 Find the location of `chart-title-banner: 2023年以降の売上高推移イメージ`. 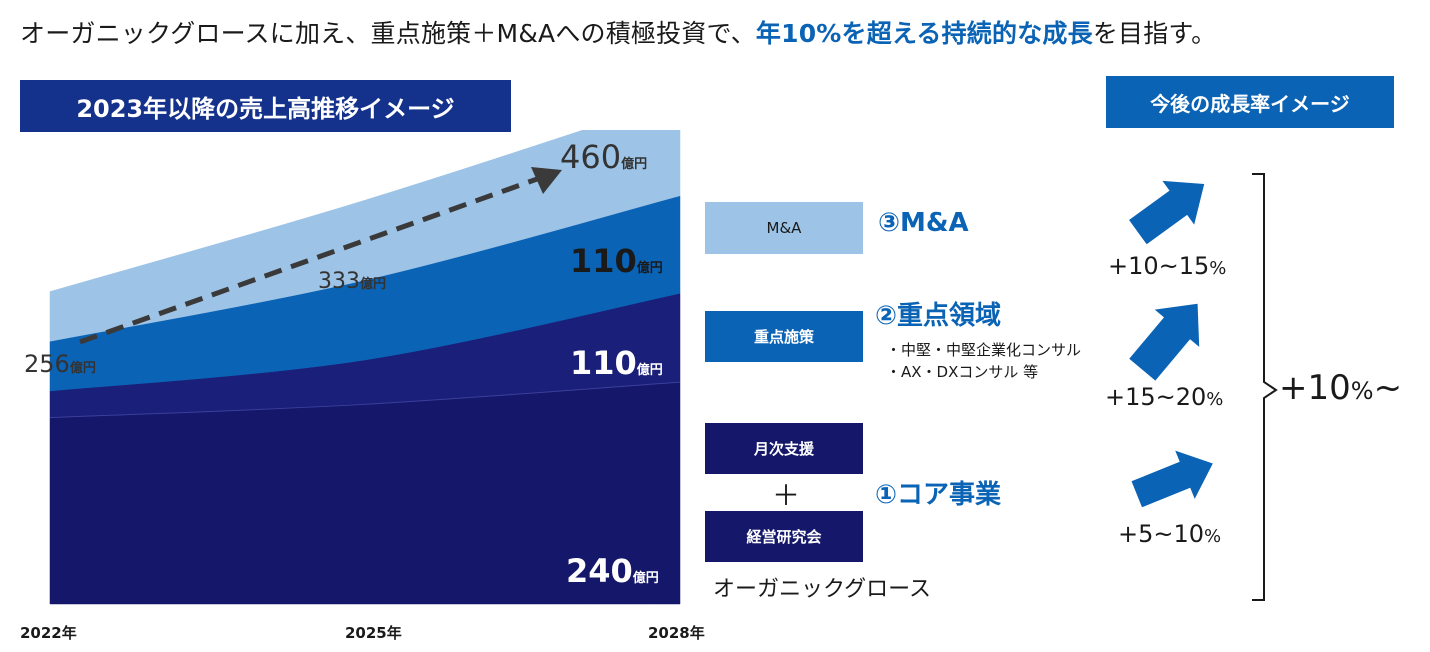

chart-title-banner: 2023年以降の売上高推移イメージ is located at coordinates (265, 106).